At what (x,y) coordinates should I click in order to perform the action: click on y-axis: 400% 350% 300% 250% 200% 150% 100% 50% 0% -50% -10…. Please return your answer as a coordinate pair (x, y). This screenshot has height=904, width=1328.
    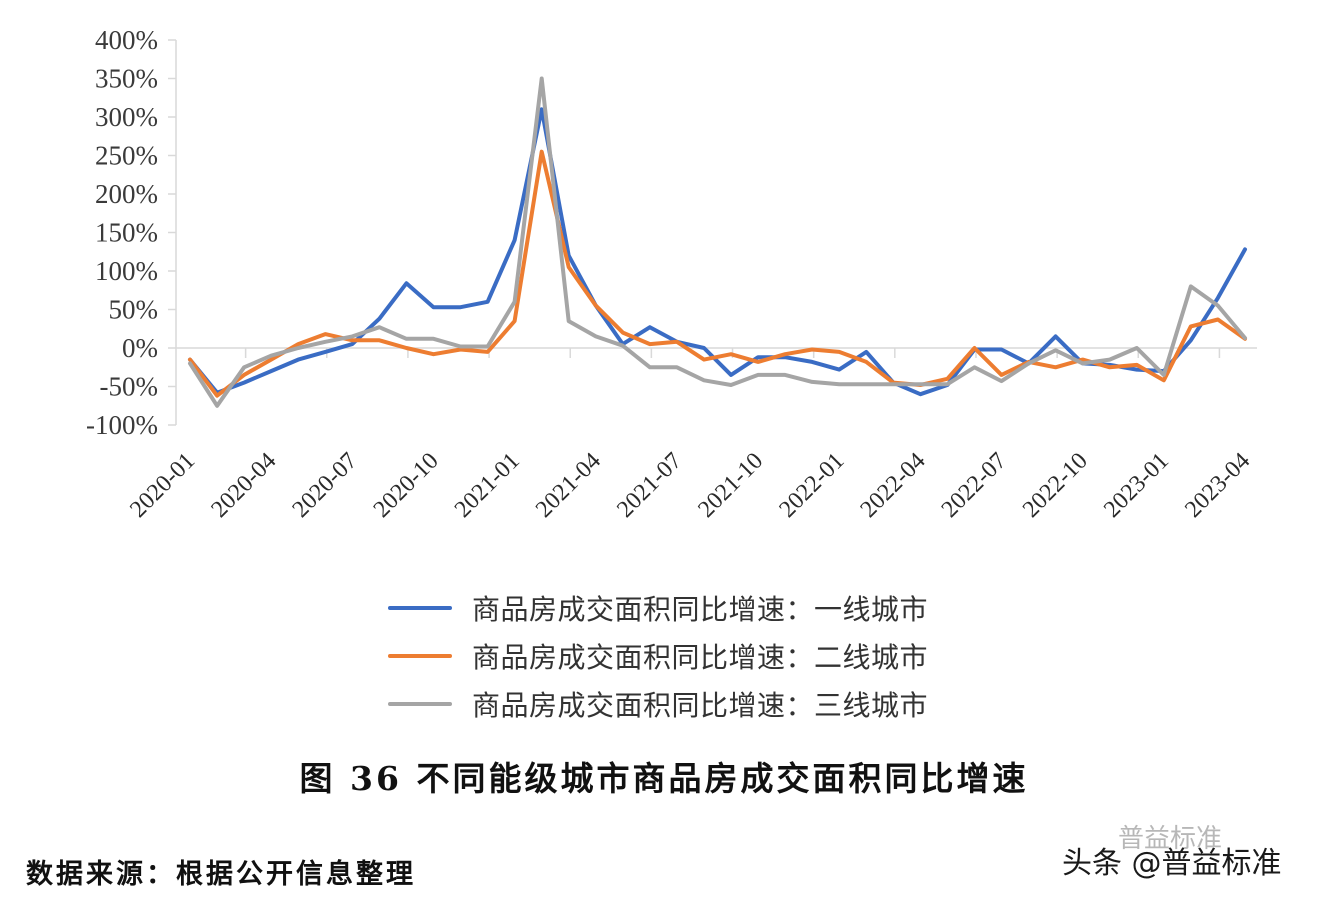
    Looking at the image, I should click on (131, 232).